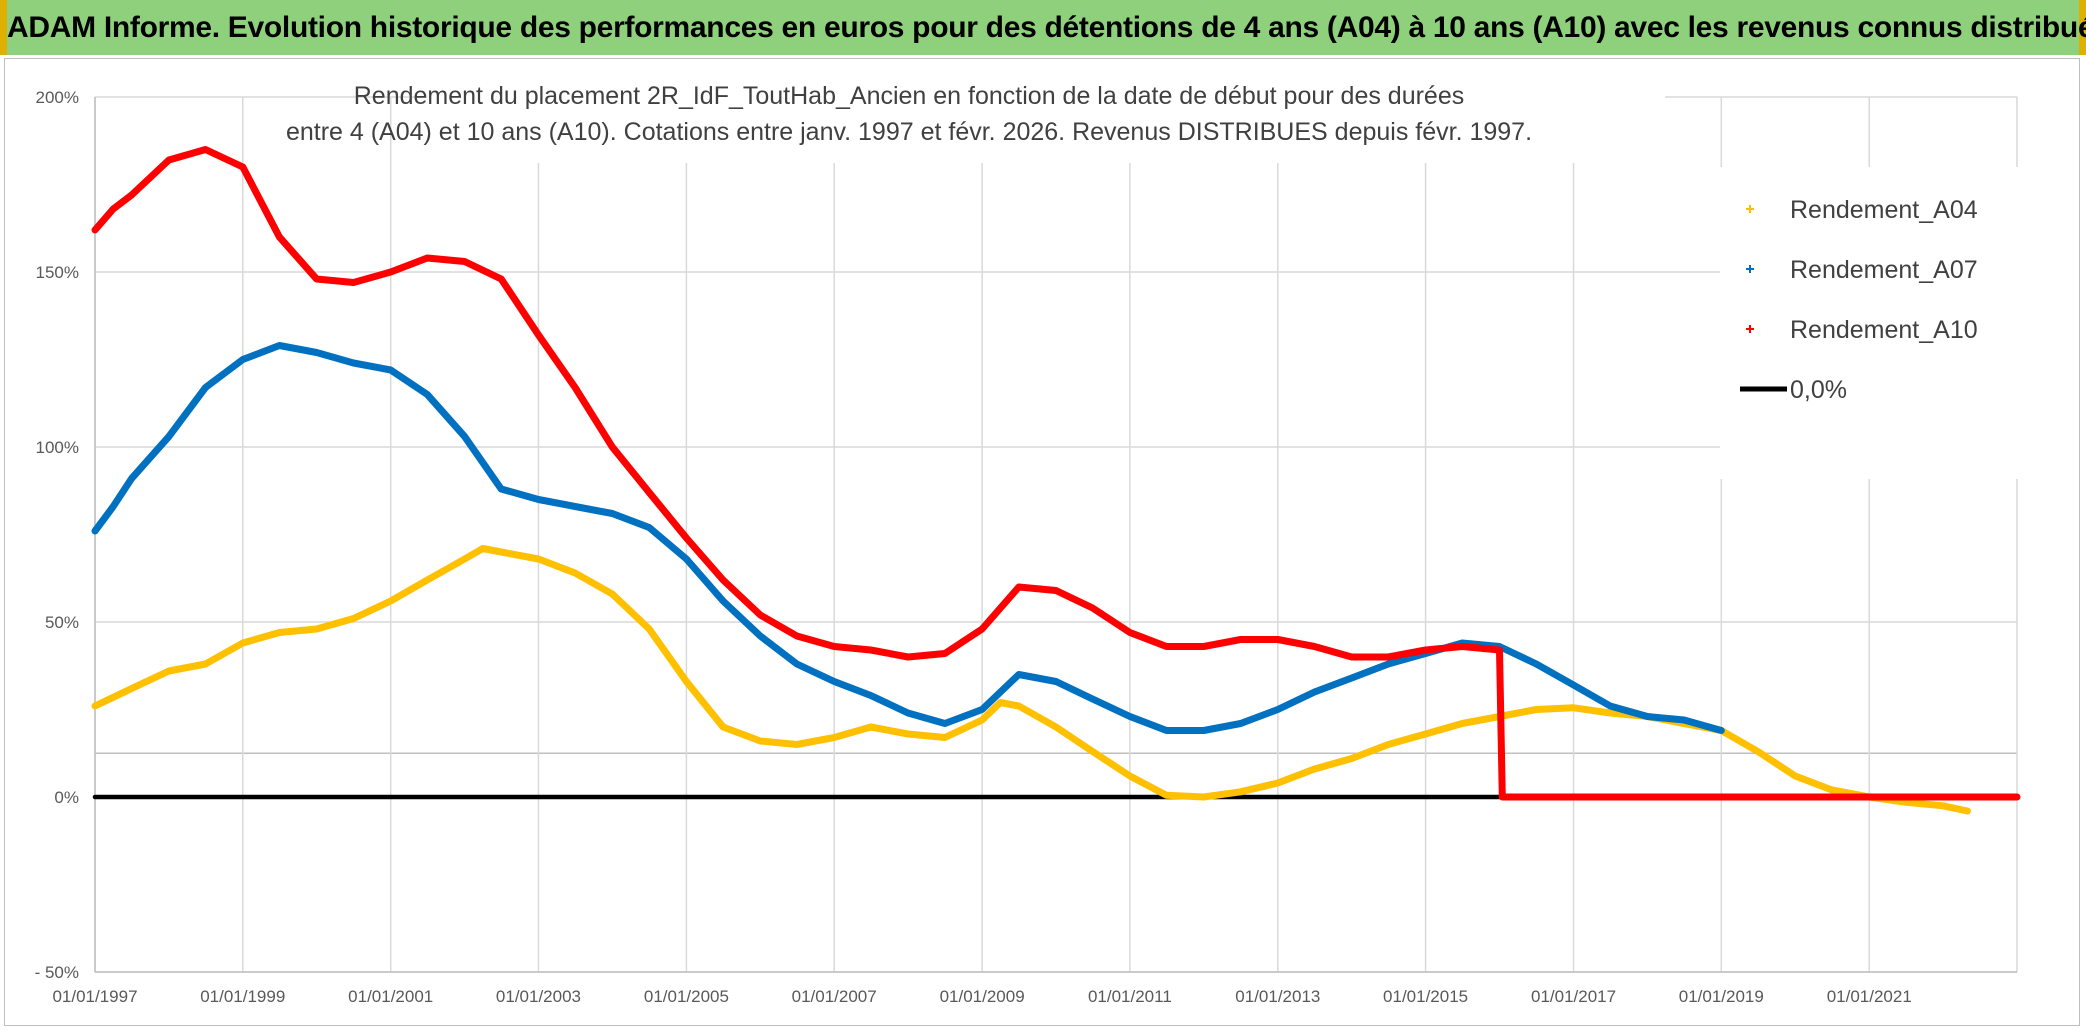  I want to click on y-axis-ticks: - 50% 0% 50% 100% 150% 200%, so click(57, 535).